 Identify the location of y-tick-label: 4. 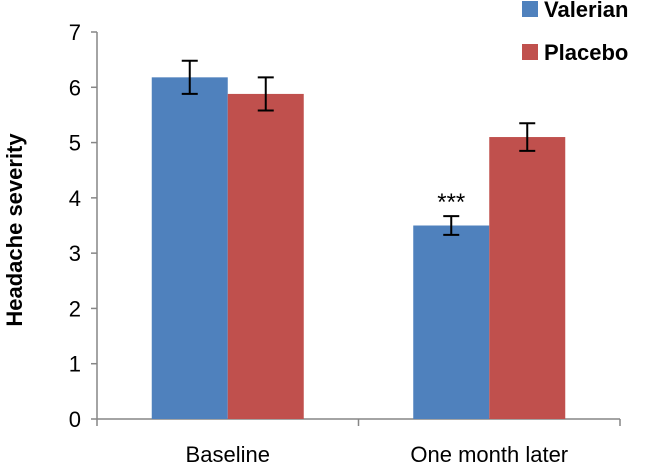
(75, 198).